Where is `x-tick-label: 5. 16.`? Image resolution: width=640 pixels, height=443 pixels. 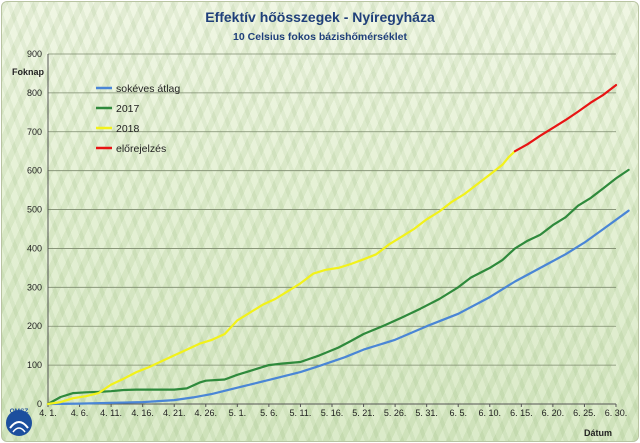
x-tick-label: 5. 16. is located at coordinates (332, 413).